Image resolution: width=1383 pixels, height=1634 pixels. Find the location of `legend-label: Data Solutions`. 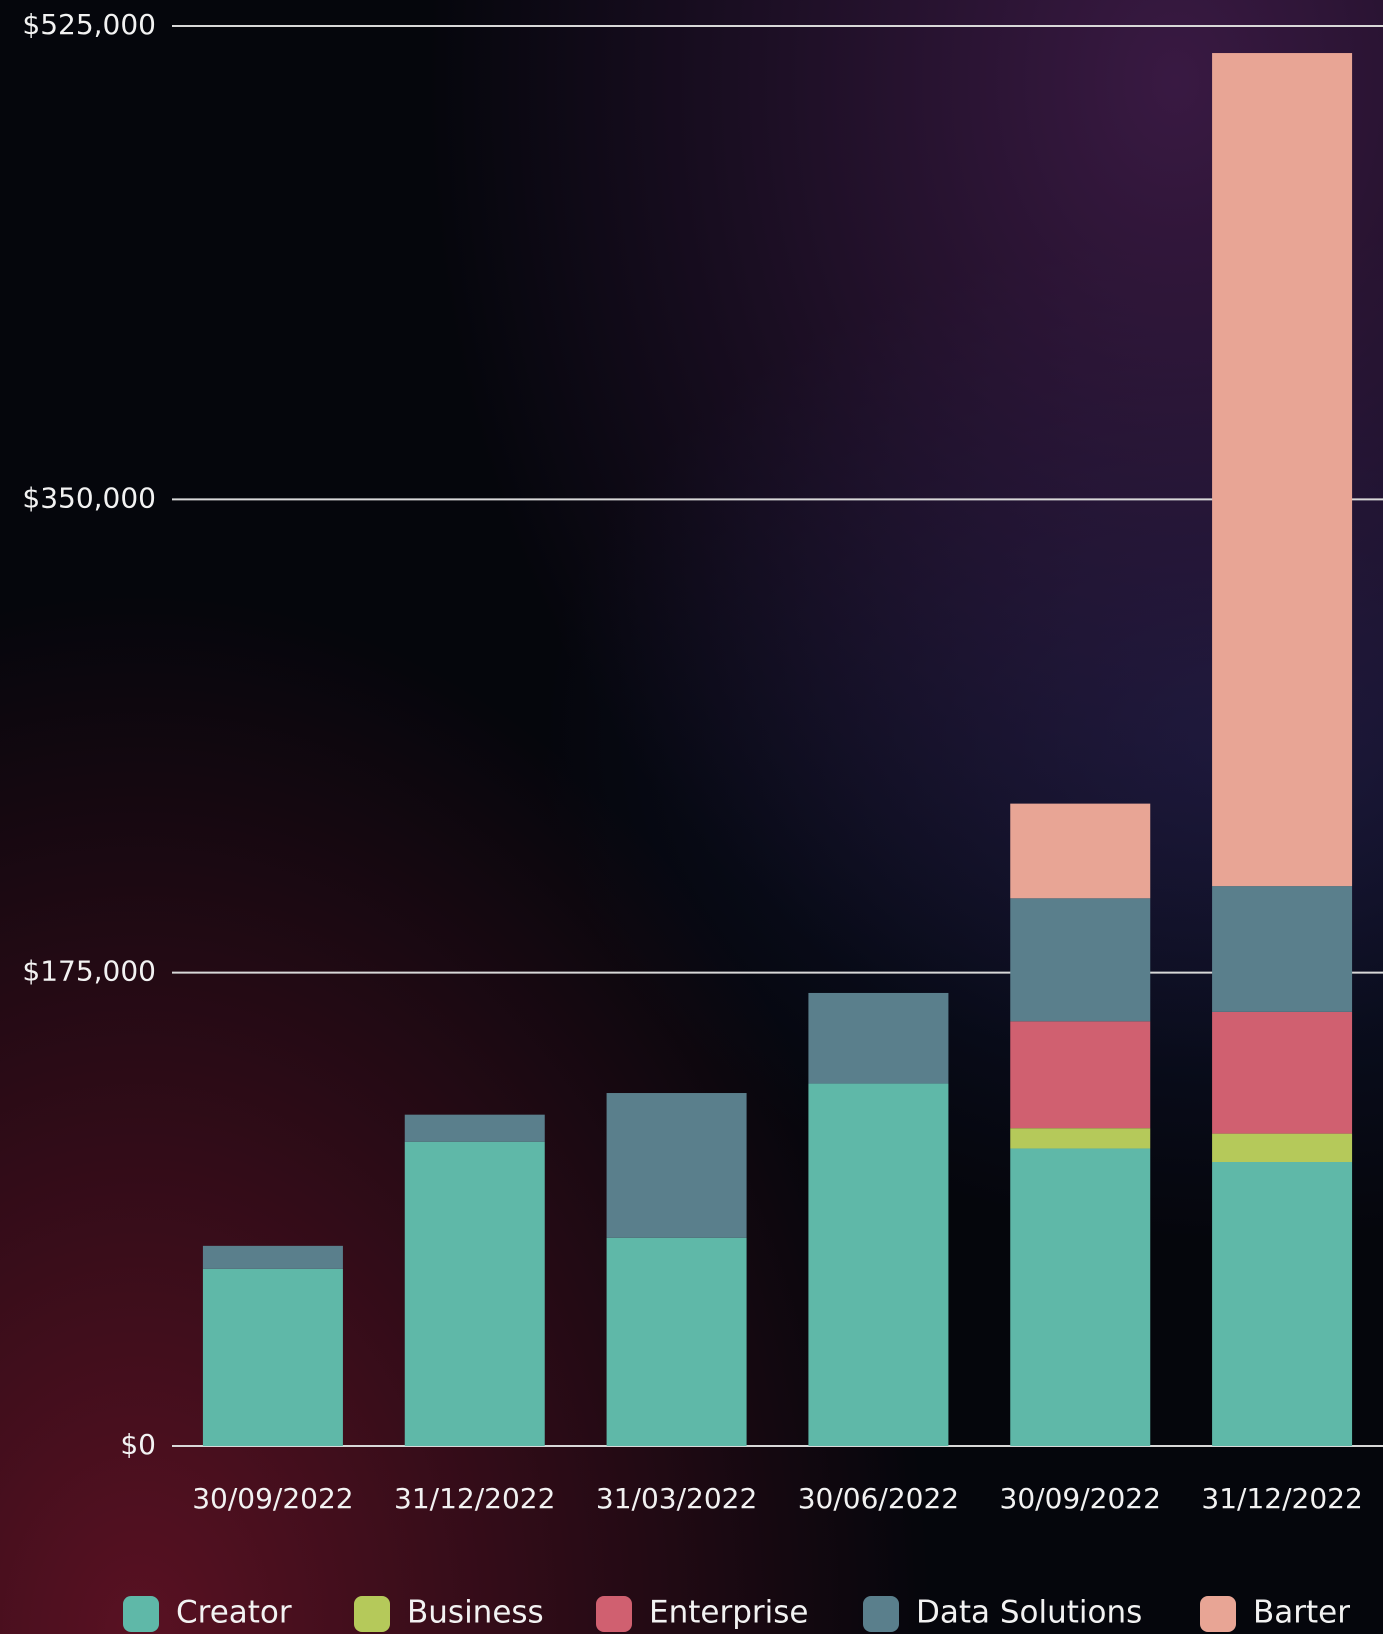

legend-label: Data Solutions is located at coordinates (1029, 1613).